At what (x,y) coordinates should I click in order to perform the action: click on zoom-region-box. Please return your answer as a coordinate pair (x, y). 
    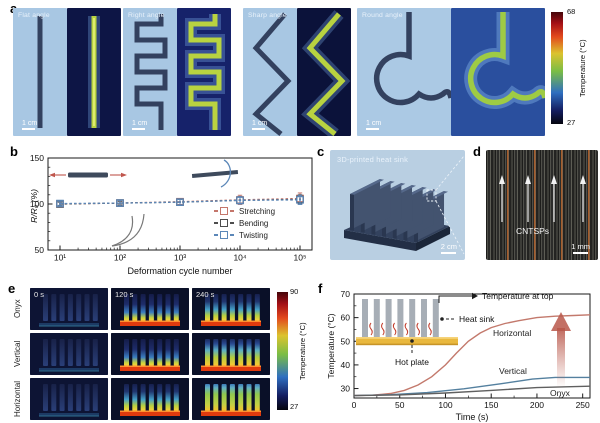
    Looking at the image, I should click on (431, 195).